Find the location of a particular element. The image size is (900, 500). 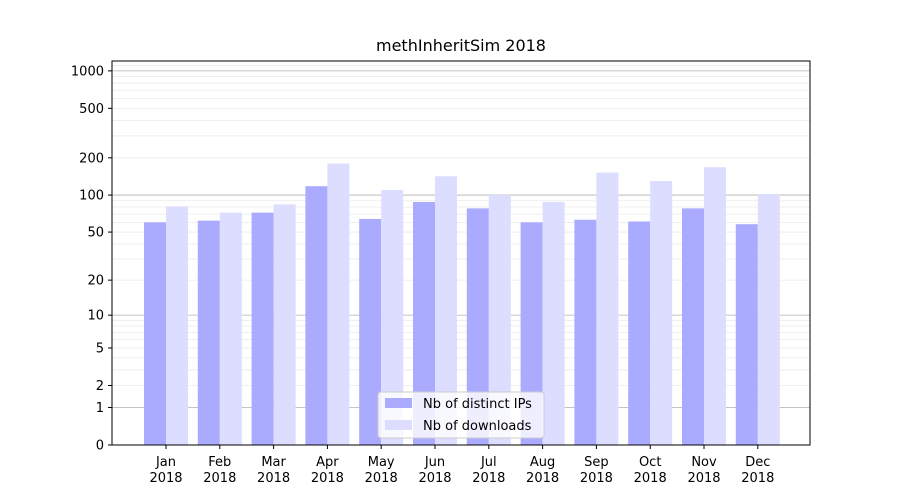

x-tick-label-month: Mar is located at coordinates (273, 462).